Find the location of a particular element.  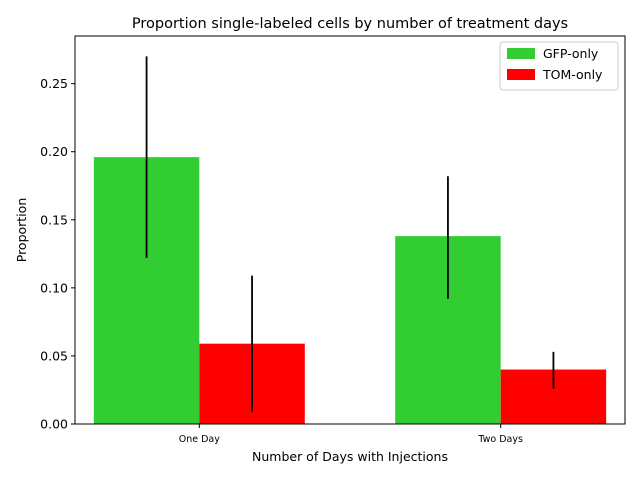

x-axis-label: Number of Days with Injections is located at coordinates (350, 456).